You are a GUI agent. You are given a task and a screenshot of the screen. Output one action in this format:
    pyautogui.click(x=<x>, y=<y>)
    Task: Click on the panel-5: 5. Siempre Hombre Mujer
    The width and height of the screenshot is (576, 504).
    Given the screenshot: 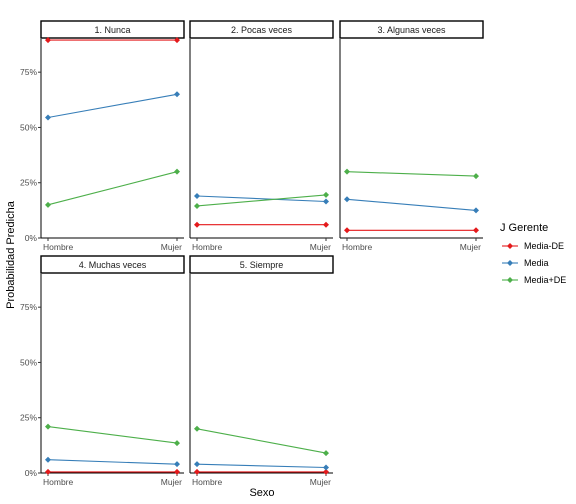 What is the action you would take?
    pyautogui.click(x=261, y=371)
    